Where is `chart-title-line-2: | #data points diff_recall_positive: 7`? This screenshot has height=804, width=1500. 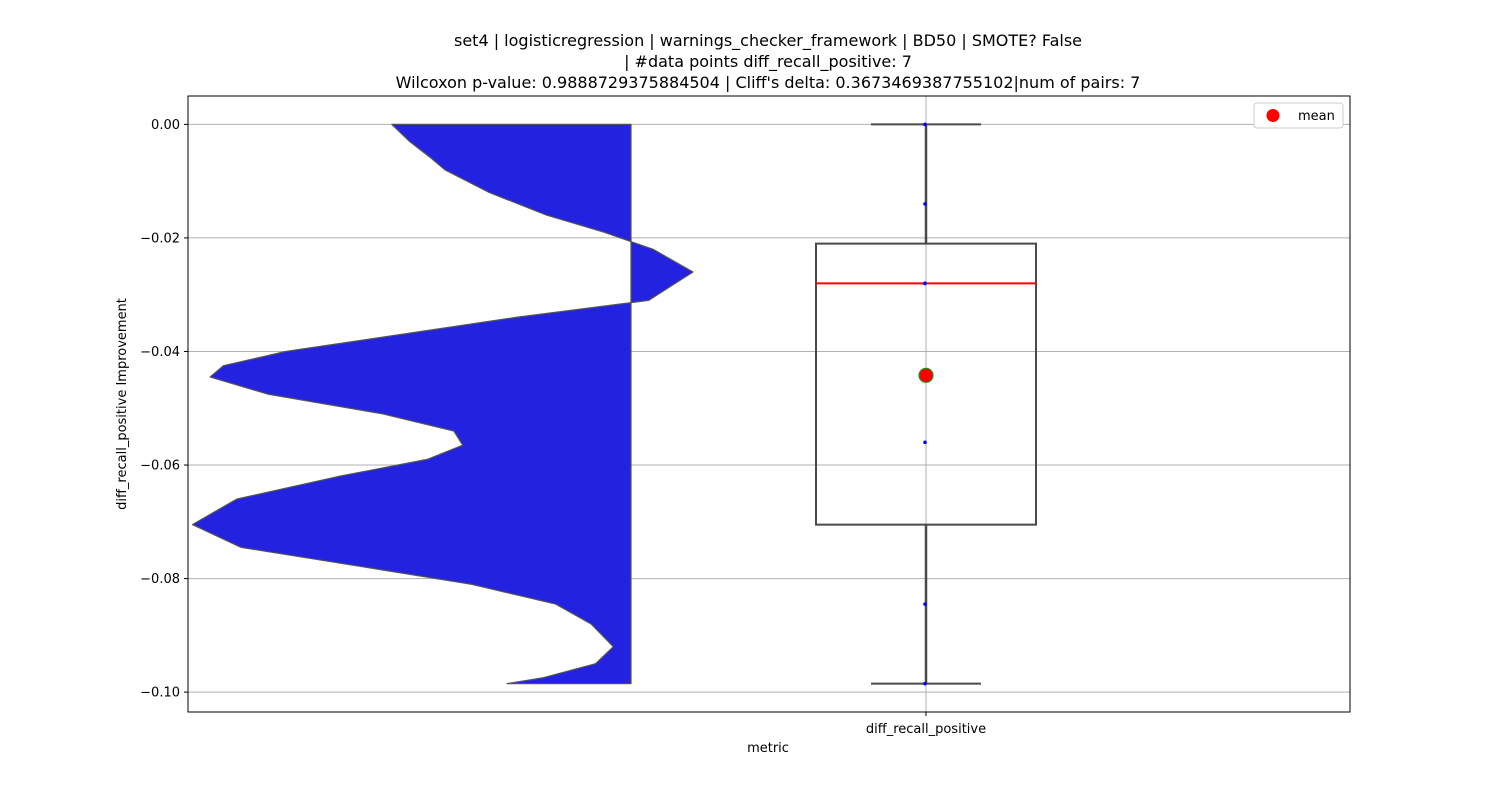 chart-title-line-2: | #data points diff_recall_positive: 7 is located at coordinates (768, 62).